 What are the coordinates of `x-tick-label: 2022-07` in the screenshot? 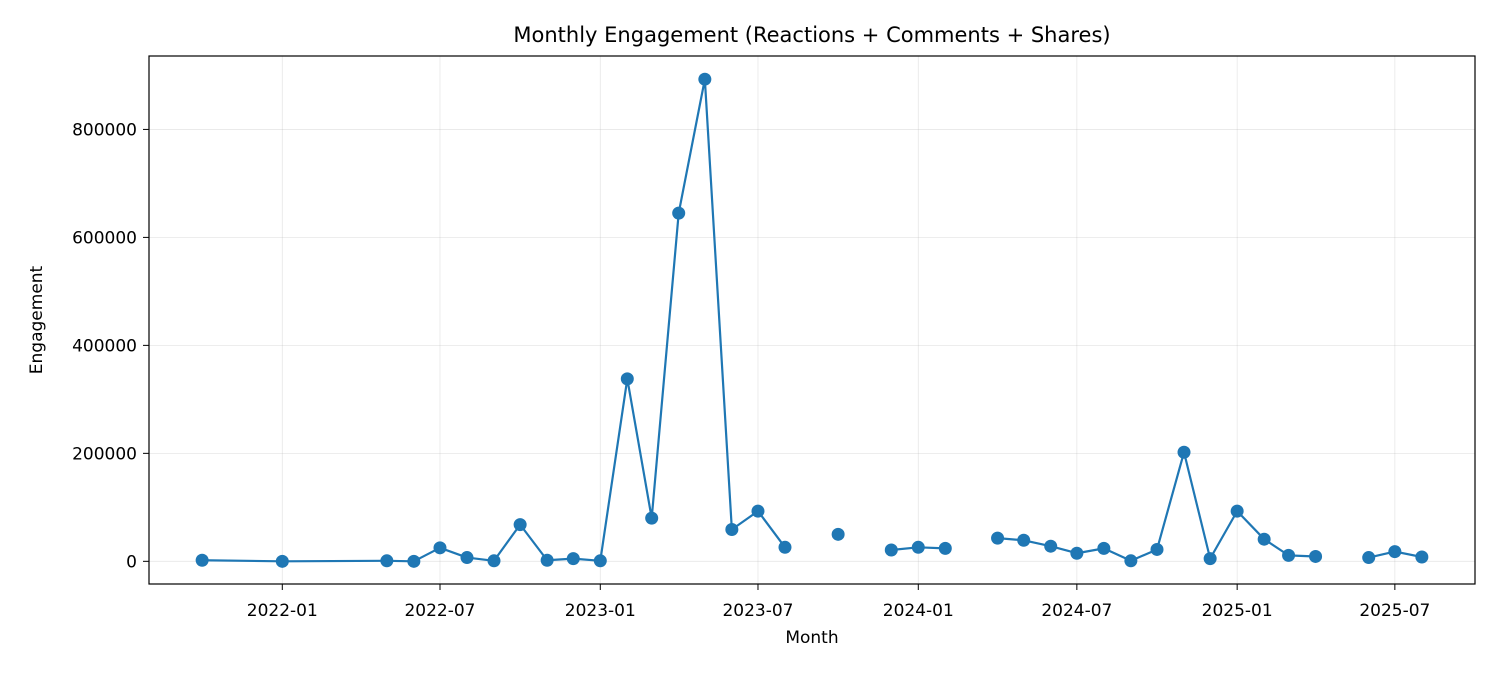 It's located at (439, 611).